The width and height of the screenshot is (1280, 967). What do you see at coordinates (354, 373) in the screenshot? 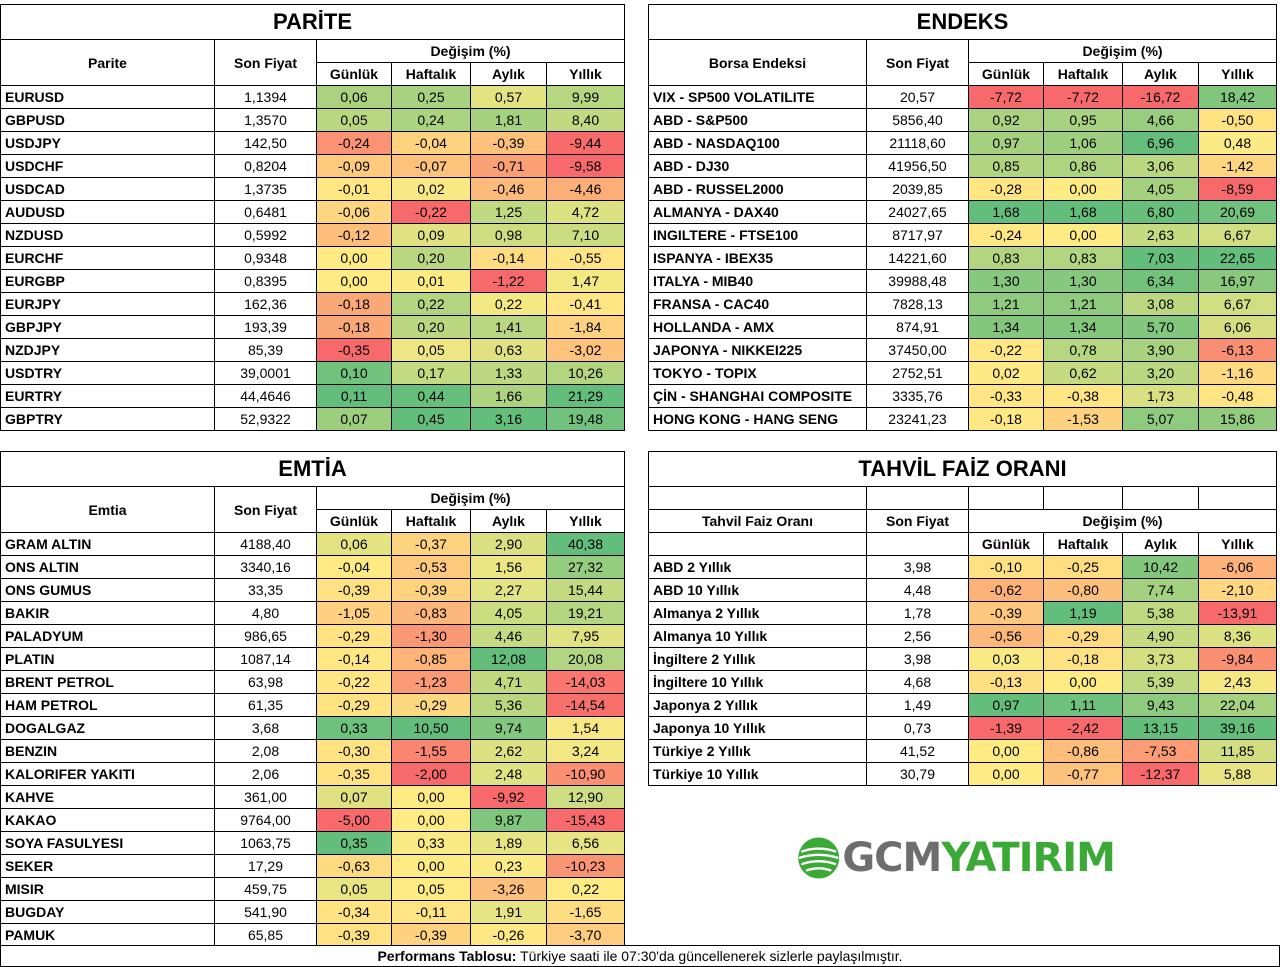
I see `row-change-d: 0,10` at bounding box center [354, 373].